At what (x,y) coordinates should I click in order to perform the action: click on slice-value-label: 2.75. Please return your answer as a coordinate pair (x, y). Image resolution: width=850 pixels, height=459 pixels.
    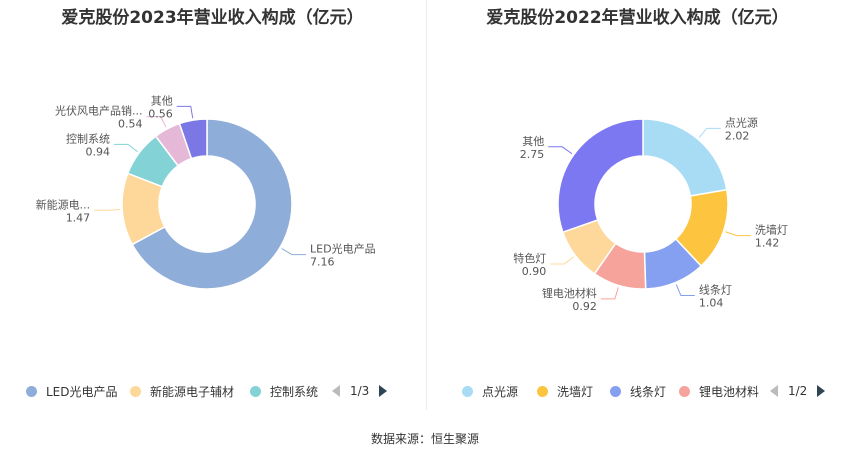
    Looking at the image, I should click on (532, 154).